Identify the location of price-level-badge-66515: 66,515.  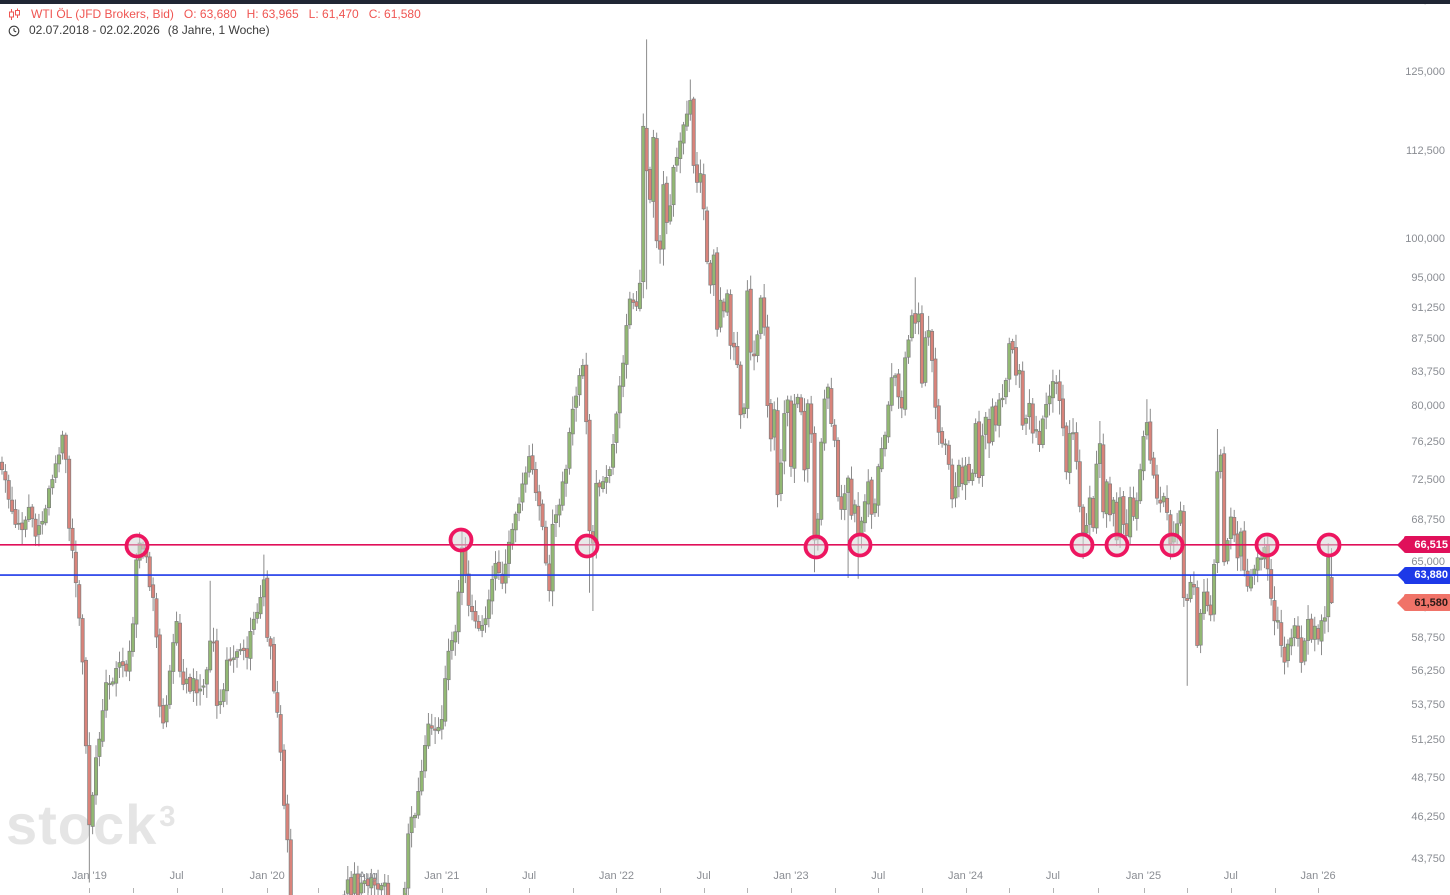
(1427, 545).